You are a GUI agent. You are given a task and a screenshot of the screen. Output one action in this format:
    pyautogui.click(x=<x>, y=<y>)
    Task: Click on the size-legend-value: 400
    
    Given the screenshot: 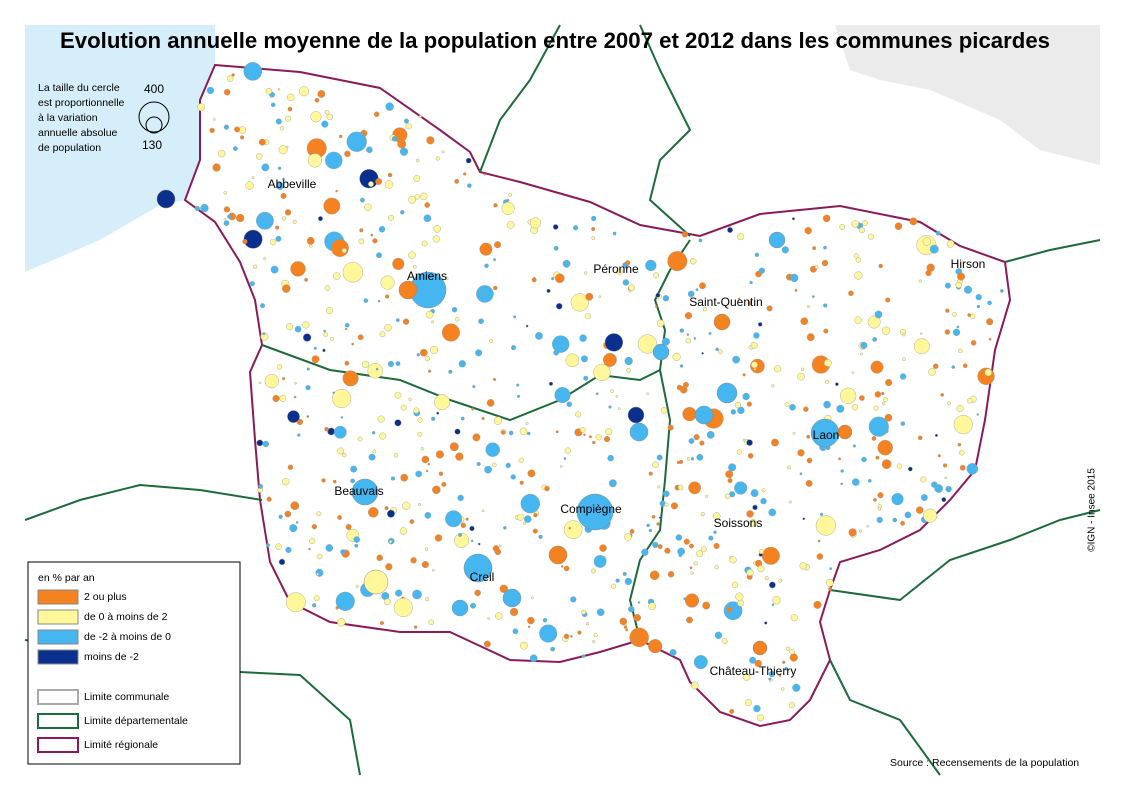 What is the action you would take?
    pyautogui.click(x=154, y=89)
    